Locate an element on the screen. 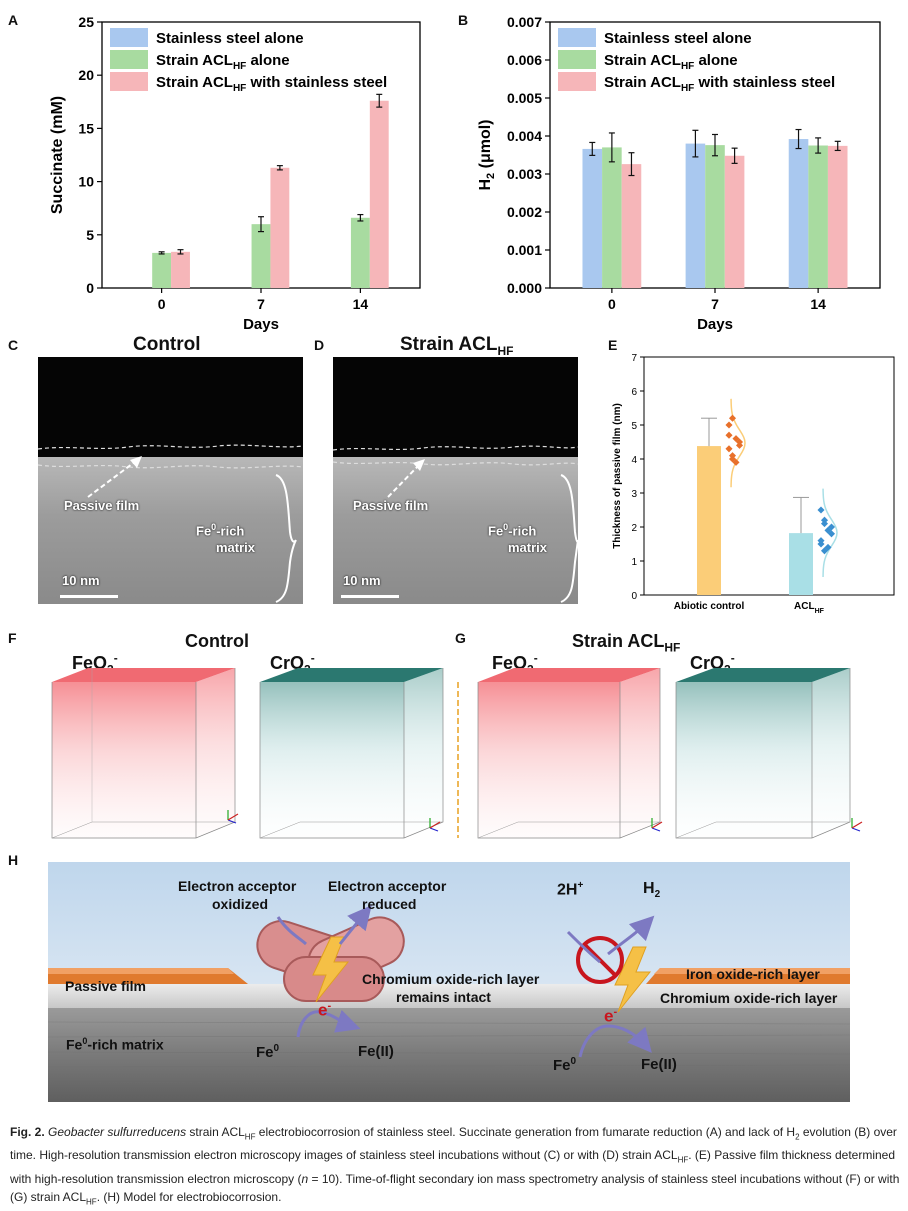 The image size is (908, 1211). y-tick-label: 6 is located at coordinates (634, 392).